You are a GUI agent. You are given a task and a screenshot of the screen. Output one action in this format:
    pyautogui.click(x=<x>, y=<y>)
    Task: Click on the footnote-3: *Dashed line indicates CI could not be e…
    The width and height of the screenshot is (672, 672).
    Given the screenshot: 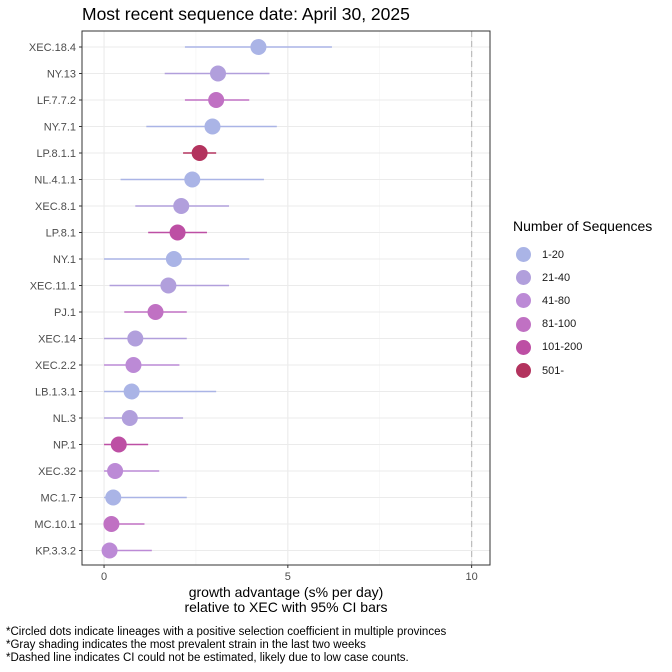 What is the action you would take?
    pyautogui.click(x=207, y=658)
    